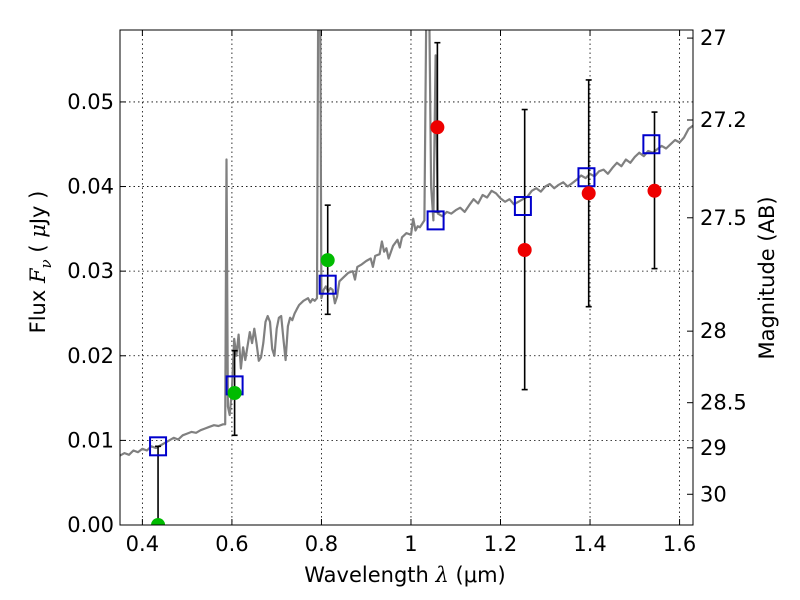 This screenshot has height=600, width=800. I want to click on y-tick-label: 0.03, so click(90, 271).